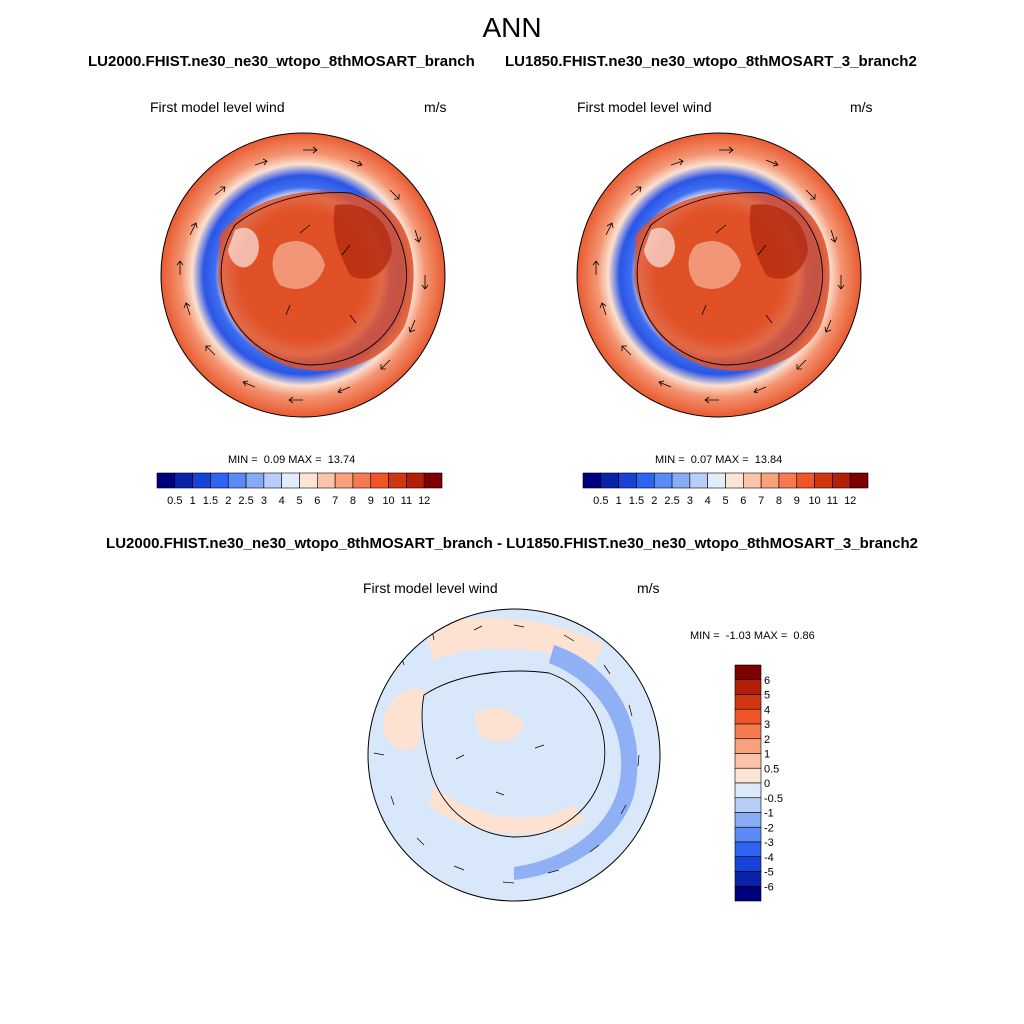 The image size is (1024, 1024). What do you see at coordinates (752, 636) in the screenshot?
I see `difference-minmax: MIN = -1.03 MAX = 0.86` at bounding box center [752, 636].